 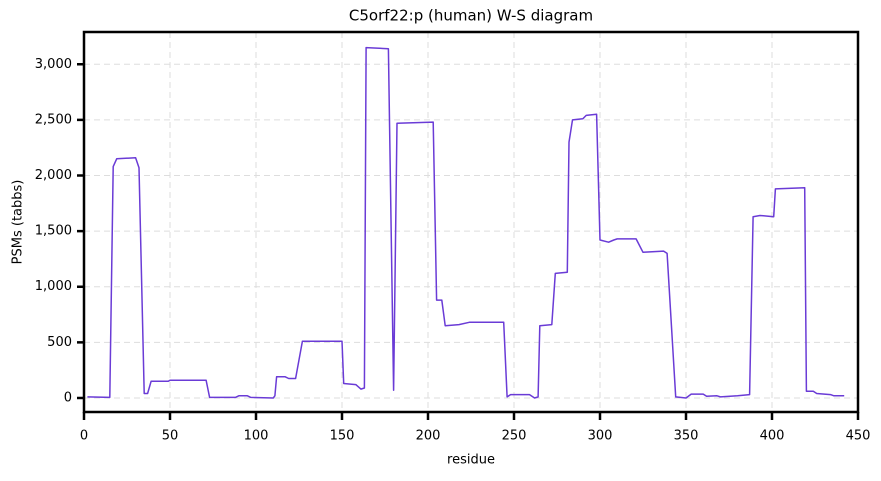 I want to click on x-tick-label: 250, so click(x=514, y=436).